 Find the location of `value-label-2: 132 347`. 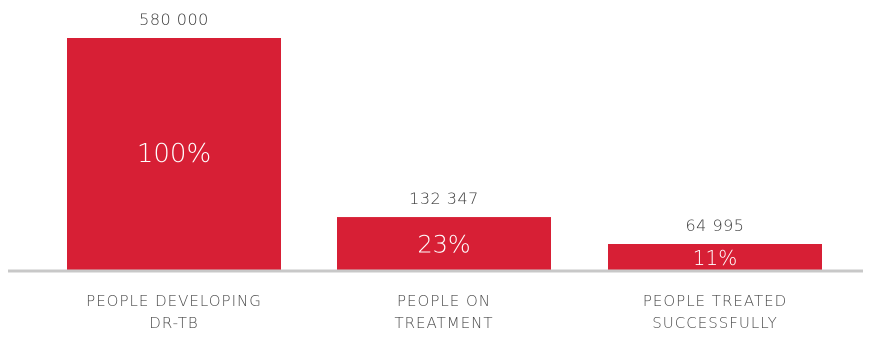

value-label-2: 132 347 is located at coordinates (444, 198).